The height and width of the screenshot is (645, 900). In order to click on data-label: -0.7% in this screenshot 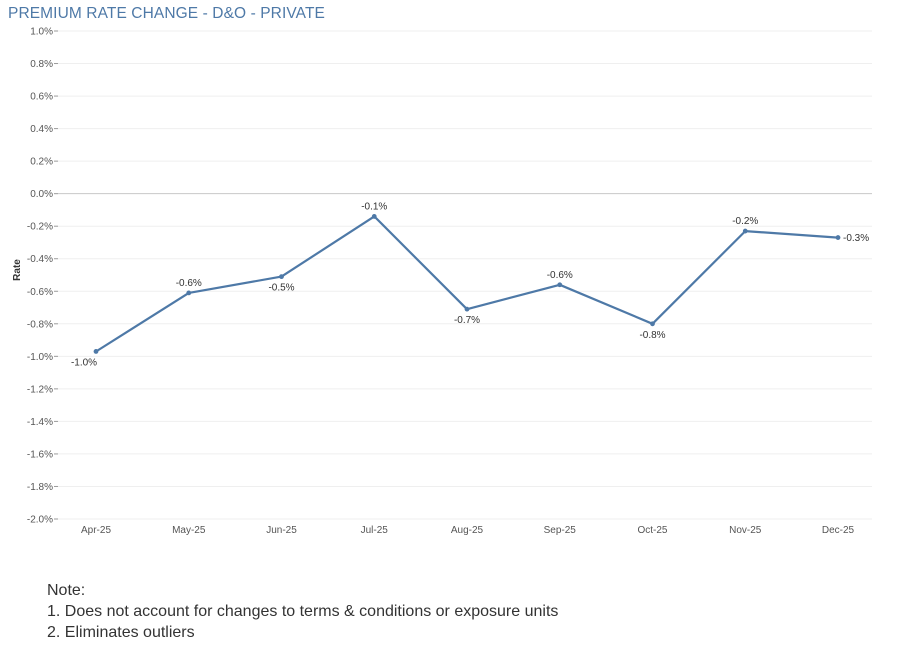, I will do `click(467, 320)`.